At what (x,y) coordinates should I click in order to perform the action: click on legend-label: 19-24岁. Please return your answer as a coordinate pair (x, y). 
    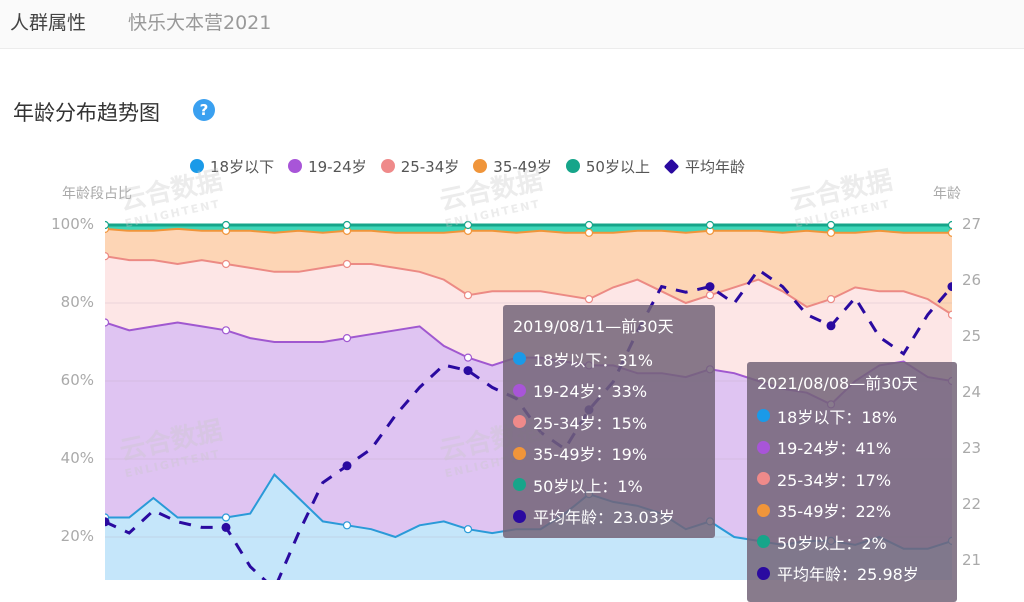
    Looking at the image, I should click on (337, 166).